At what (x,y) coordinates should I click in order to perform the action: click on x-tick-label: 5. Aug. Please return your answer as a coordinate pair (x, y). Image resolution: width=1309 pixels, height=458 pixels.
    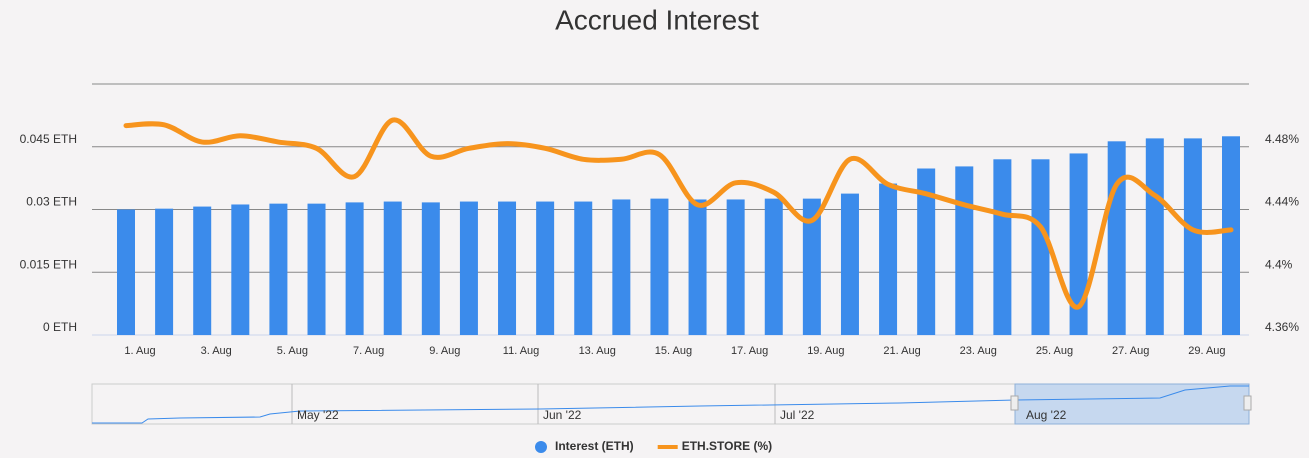
    Looking at the image, I should click on (292, 351).